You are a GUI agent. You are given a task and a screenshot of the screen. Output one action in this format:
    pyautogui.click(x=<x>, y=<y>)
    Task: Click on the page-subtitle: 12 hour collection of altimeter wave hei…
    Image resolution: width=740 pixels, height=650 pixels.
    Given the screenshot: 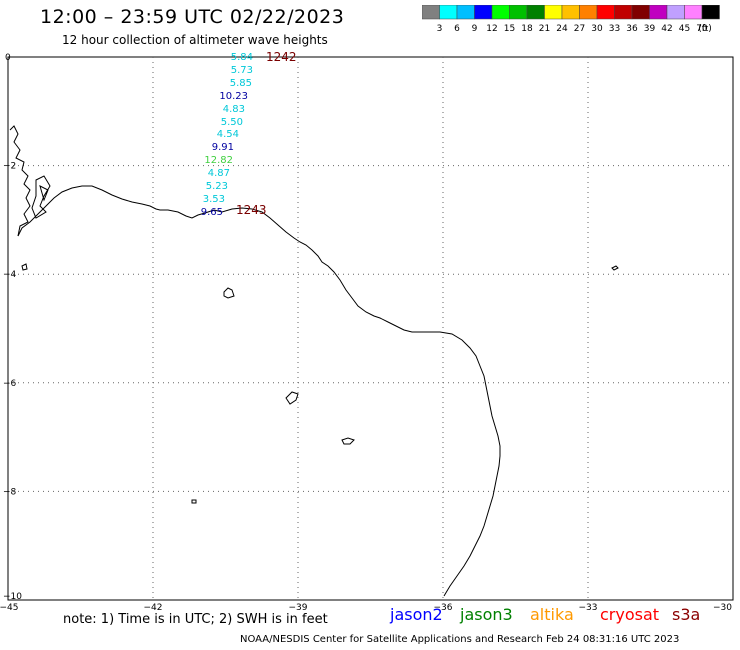 What is the action you would take?
    pyautogui.click(x=195, y=40)
    